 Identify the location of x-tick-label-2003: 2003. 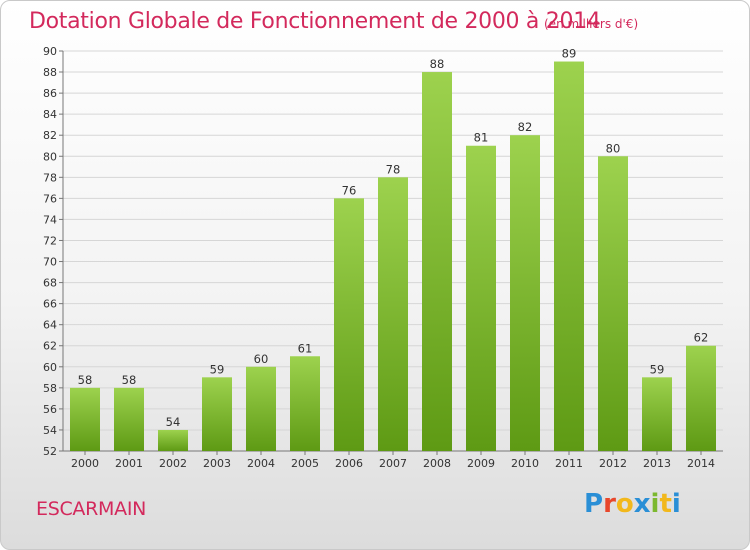
(217, 463).